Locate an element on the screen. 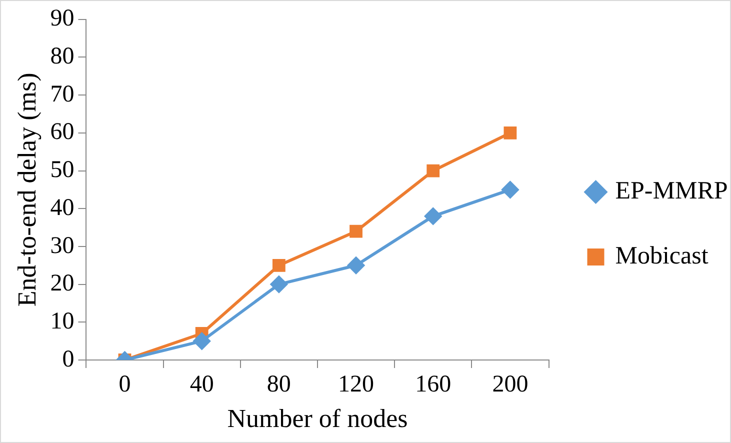 Image resolution: width=731 pixels, height=443 pixels. x-tick-label: 80 is located at coordinates (278, 385).